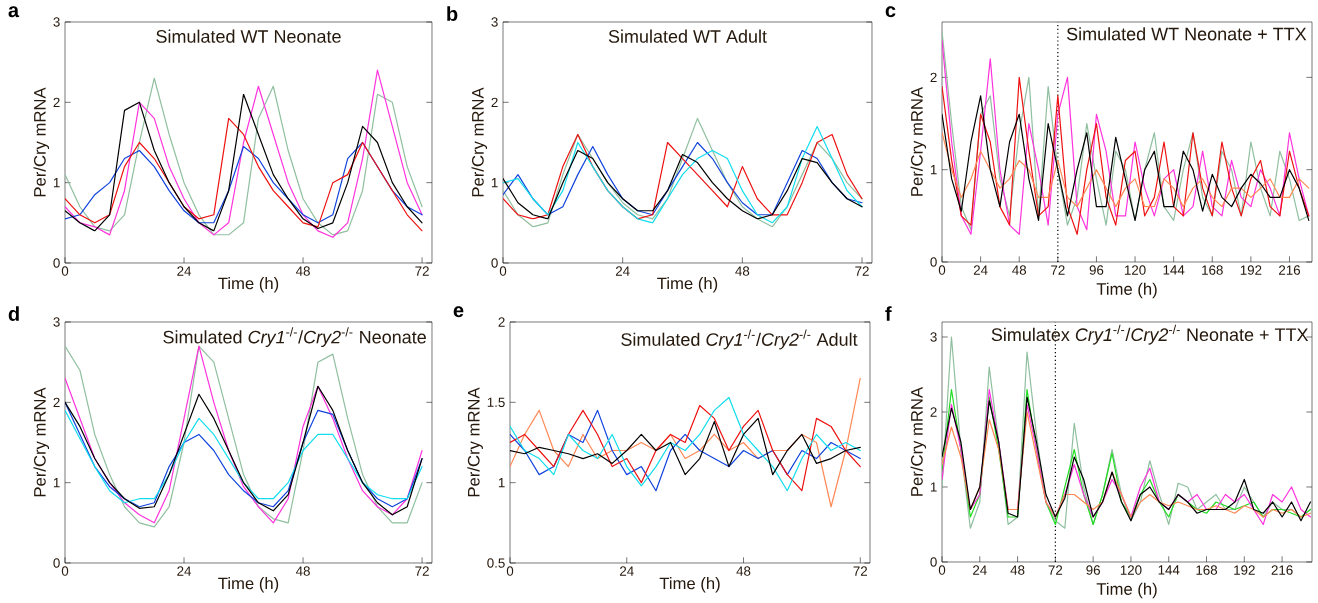 The height and width of the screenshot is (603, 1318). What do you see at coordinates (452, 14) in the screenshot?
I see `text: b` at bounding box center [452, 14].